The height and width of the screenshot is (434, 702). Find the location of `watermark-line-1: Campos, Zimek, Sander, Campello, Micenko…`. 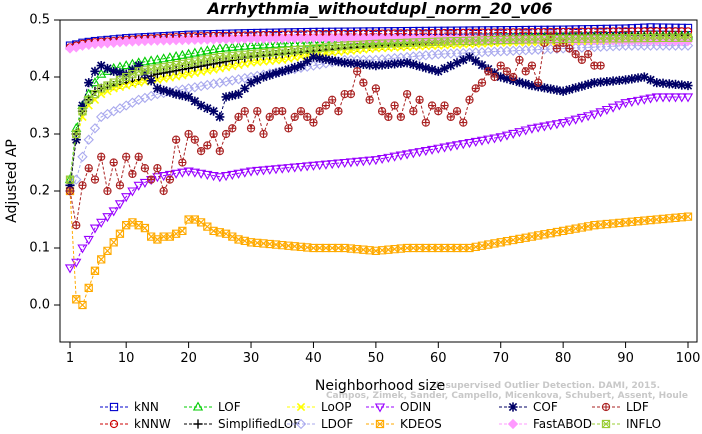

watermark-line-1: Campos, Zimek, Sander, Campello, Micenko… is located at coordinates (507, 396).